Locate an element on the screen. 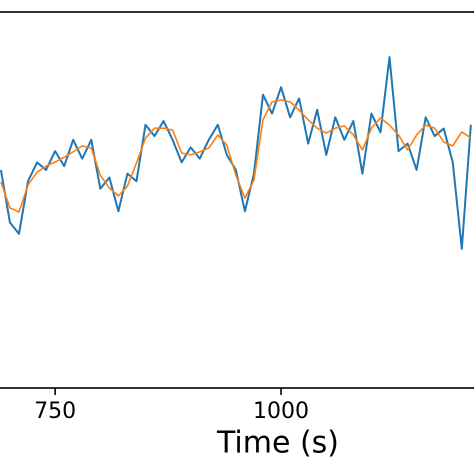  x-axis-label: Time (s) is located at coordinates (277, 443).